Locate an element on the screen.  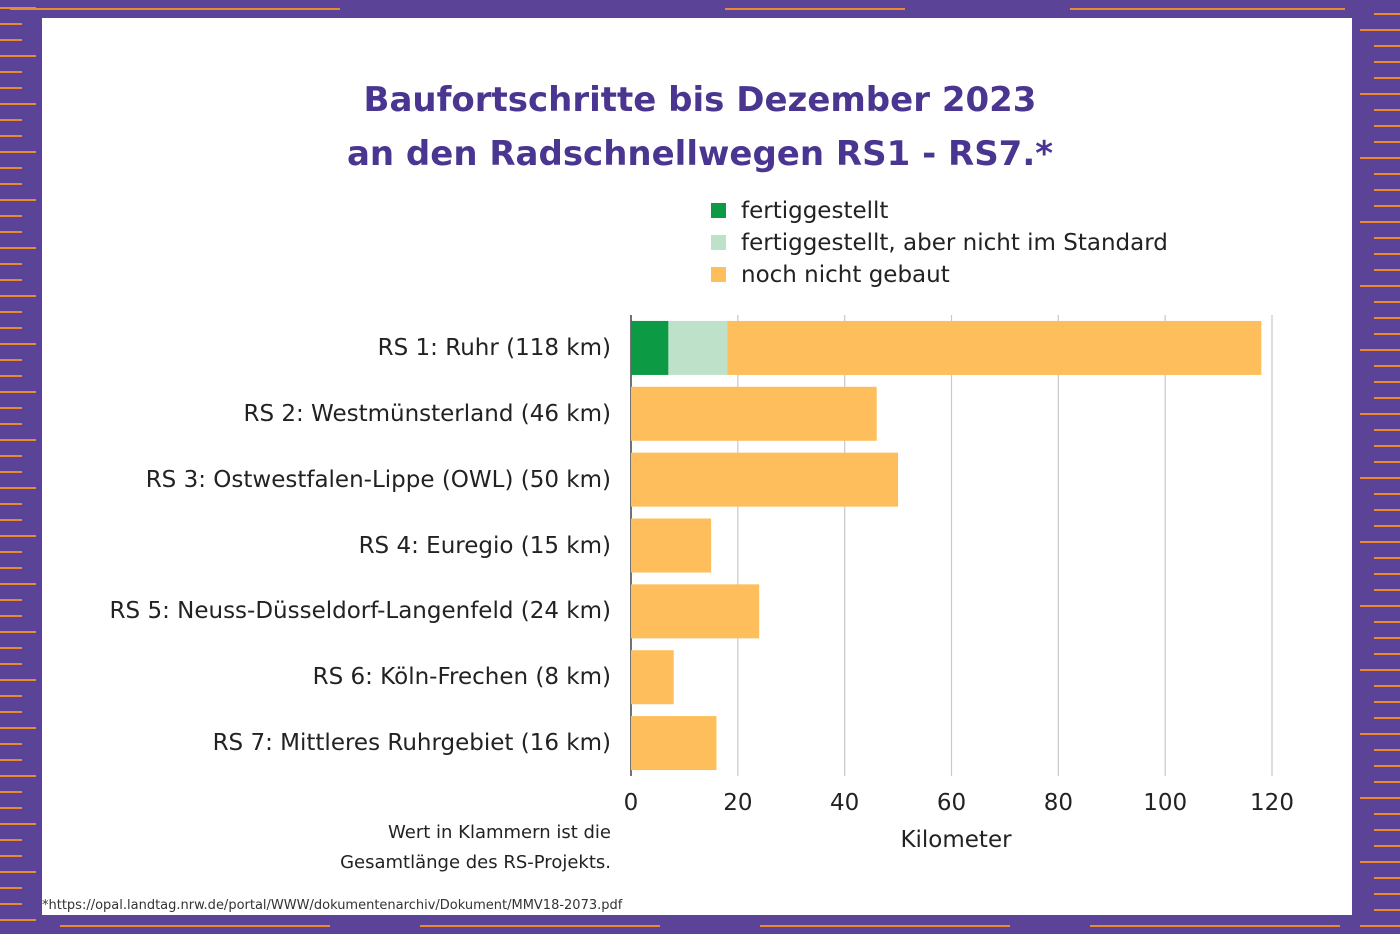
category-label: RS 6: Köln-Frechen (8 km) is located at coordinates (461, 677).